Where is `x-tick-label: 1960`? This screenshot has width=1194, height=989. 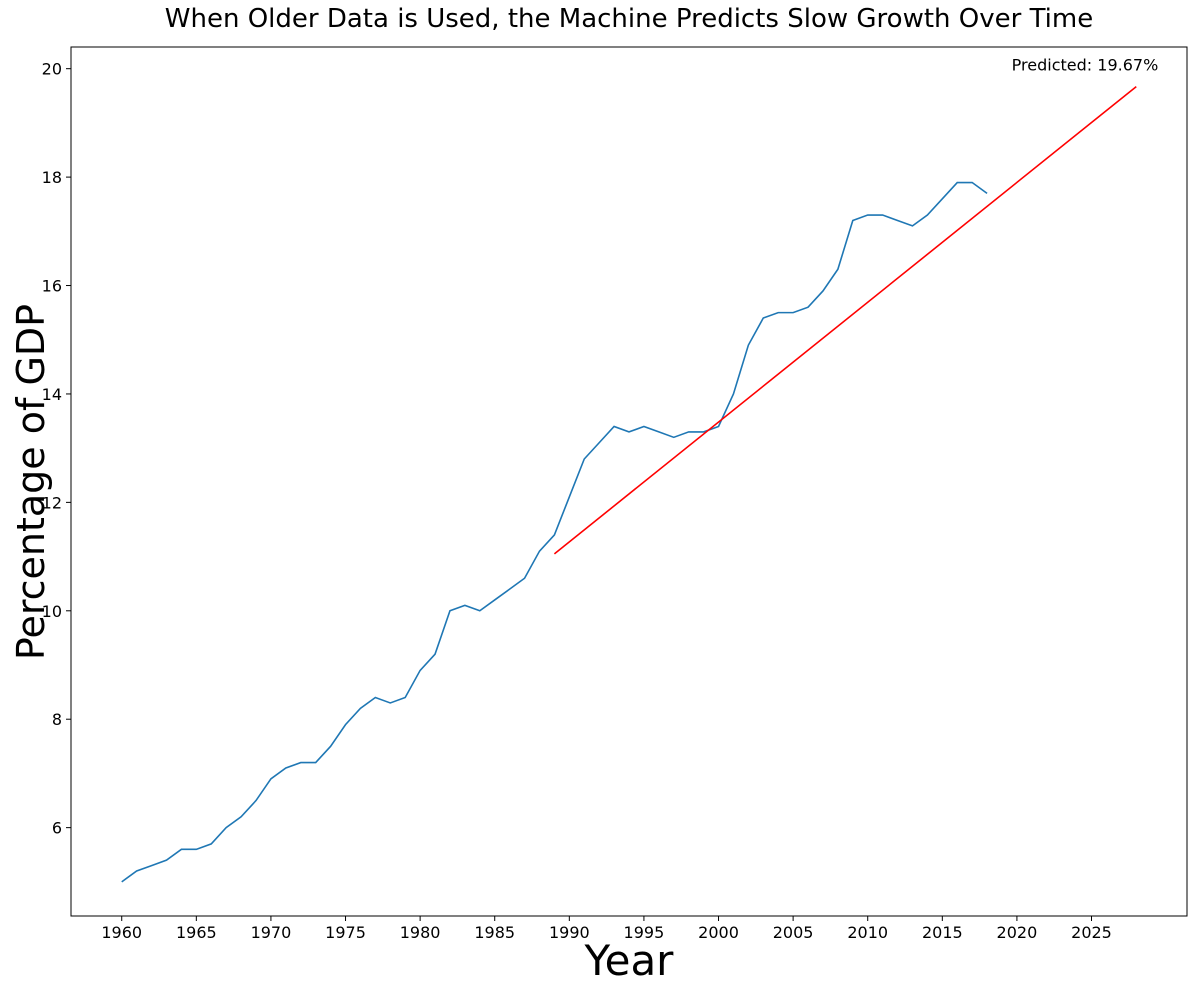 x-tick-label: 1960 is located at coordinates (121, 932).